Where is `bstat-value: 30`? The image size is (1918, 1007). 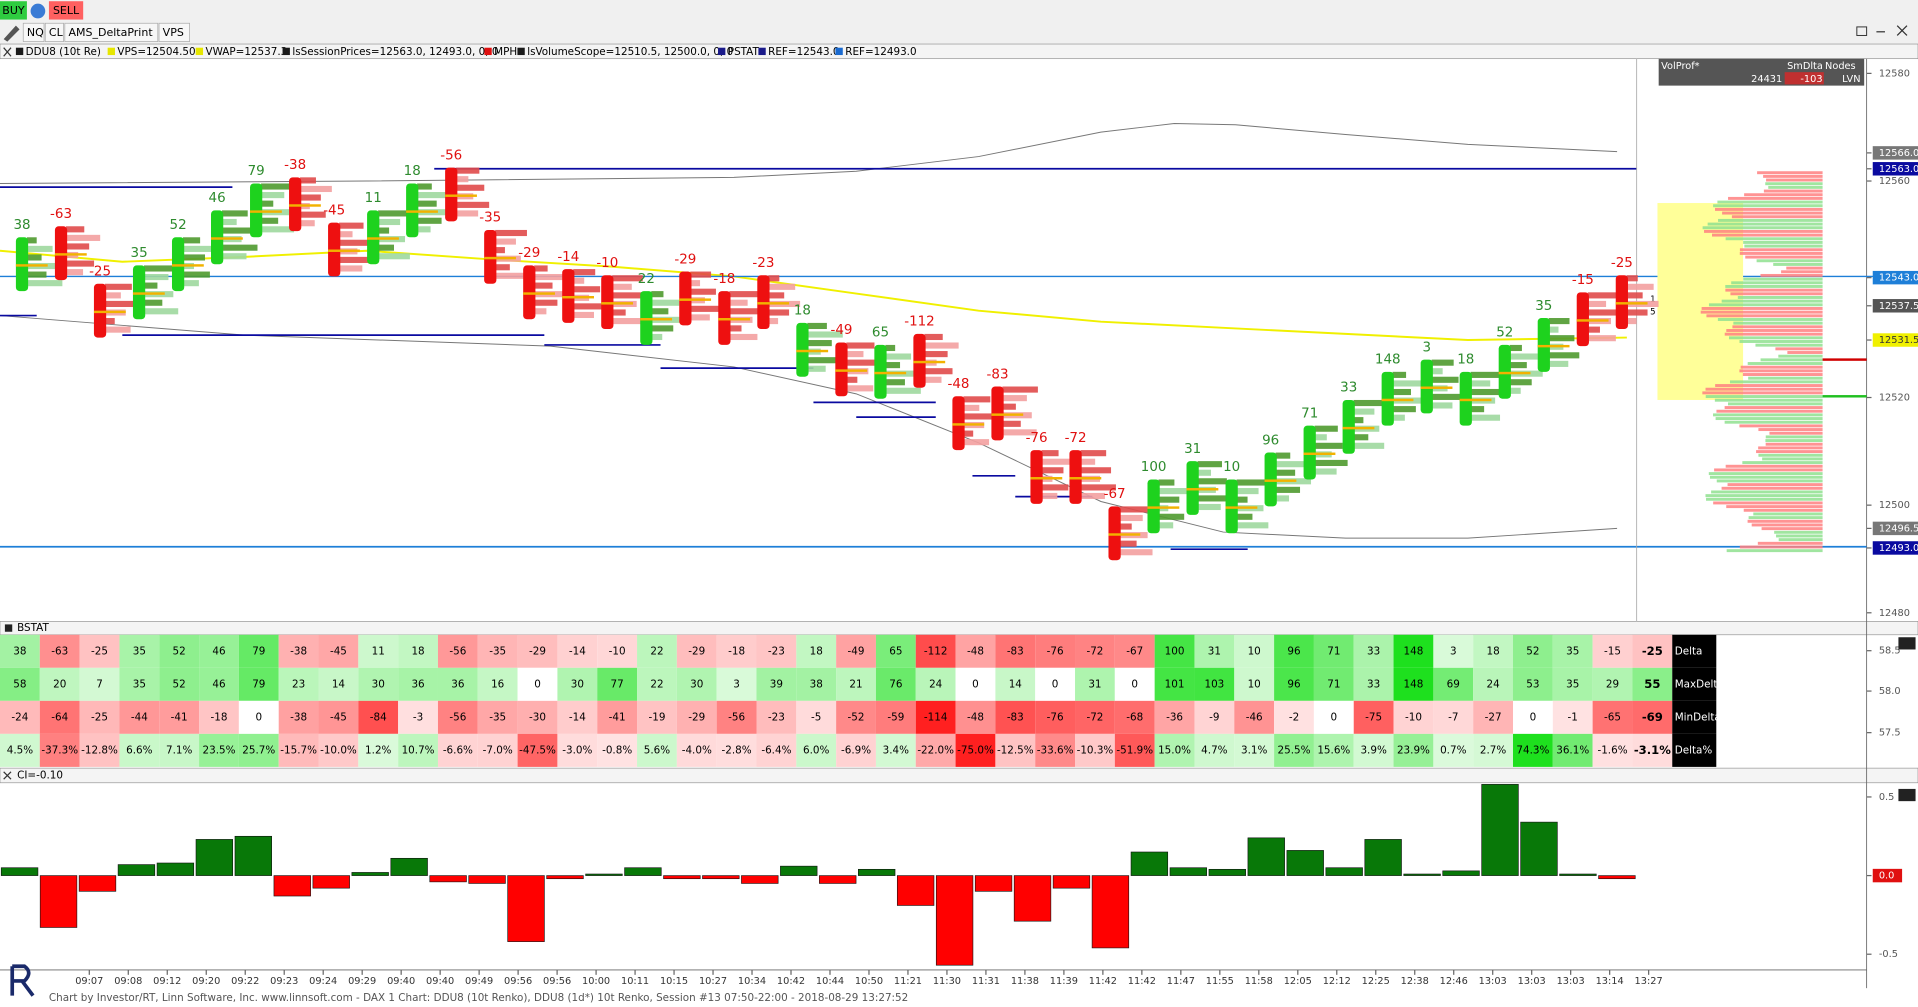 bstat-value: 30 is located at coordinates (577, 684).